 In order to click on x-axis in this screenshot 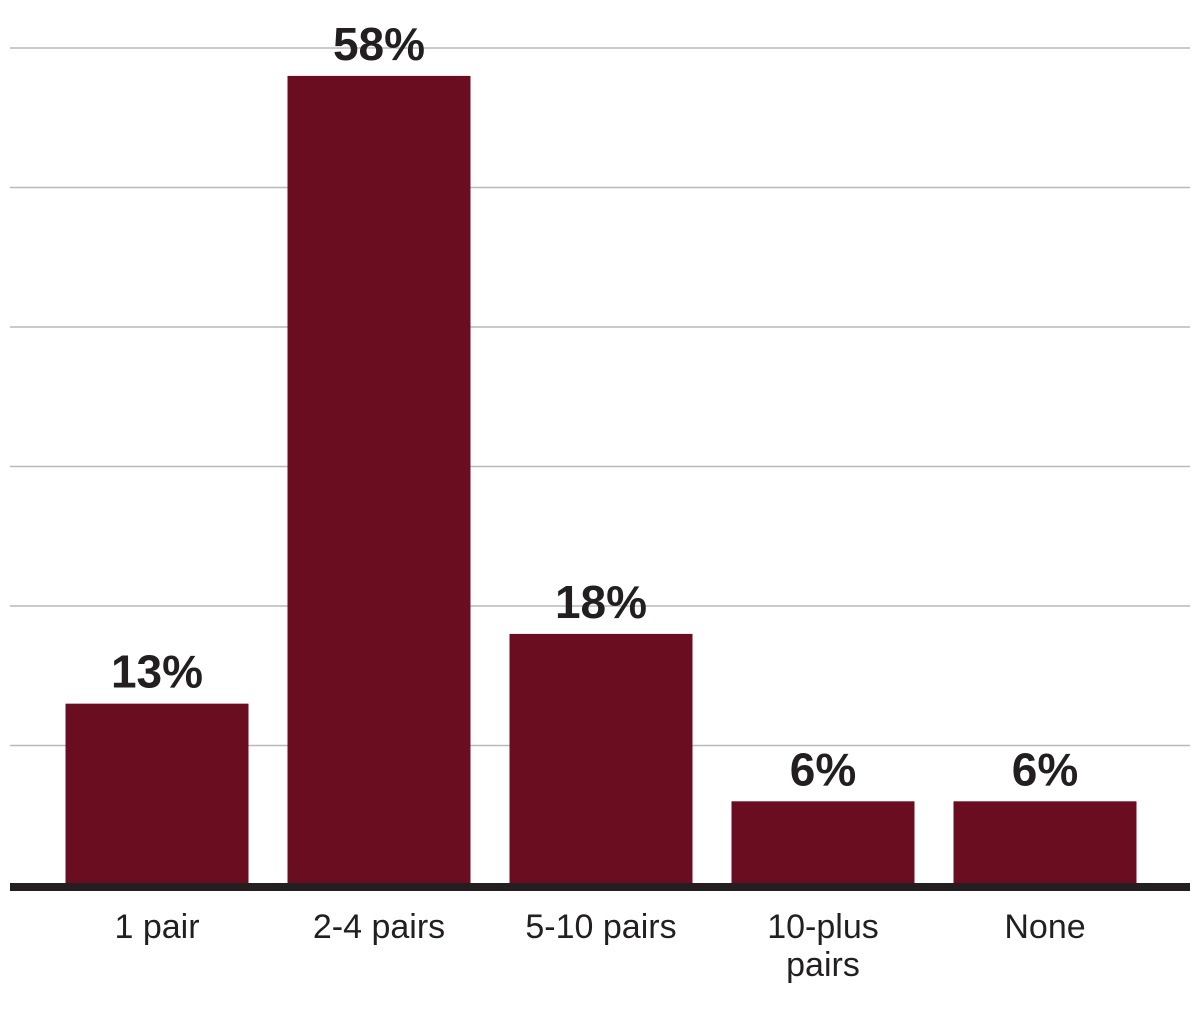, I will do `click(600, 887)`.